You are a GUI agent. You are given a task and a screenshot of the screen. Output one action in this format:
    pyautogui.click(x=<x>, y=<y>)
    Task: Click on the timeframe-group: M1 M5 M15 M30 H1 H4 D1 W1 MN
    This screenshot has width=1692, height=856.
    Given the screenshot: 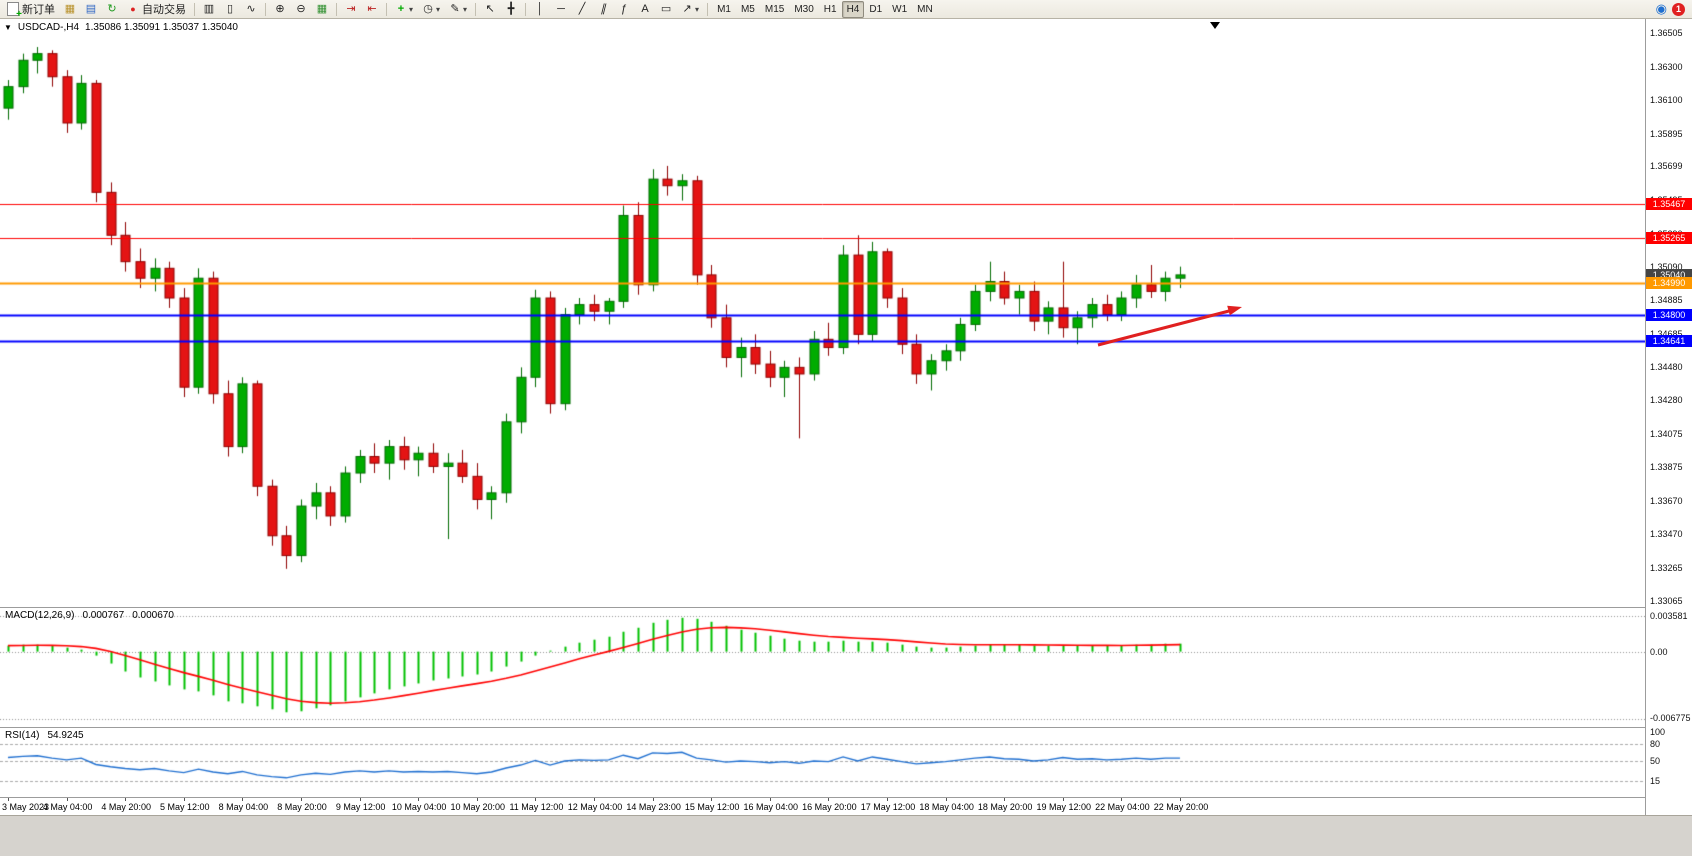 What is the action you would take?
    pyautogui.click(x=825, y=9)
    